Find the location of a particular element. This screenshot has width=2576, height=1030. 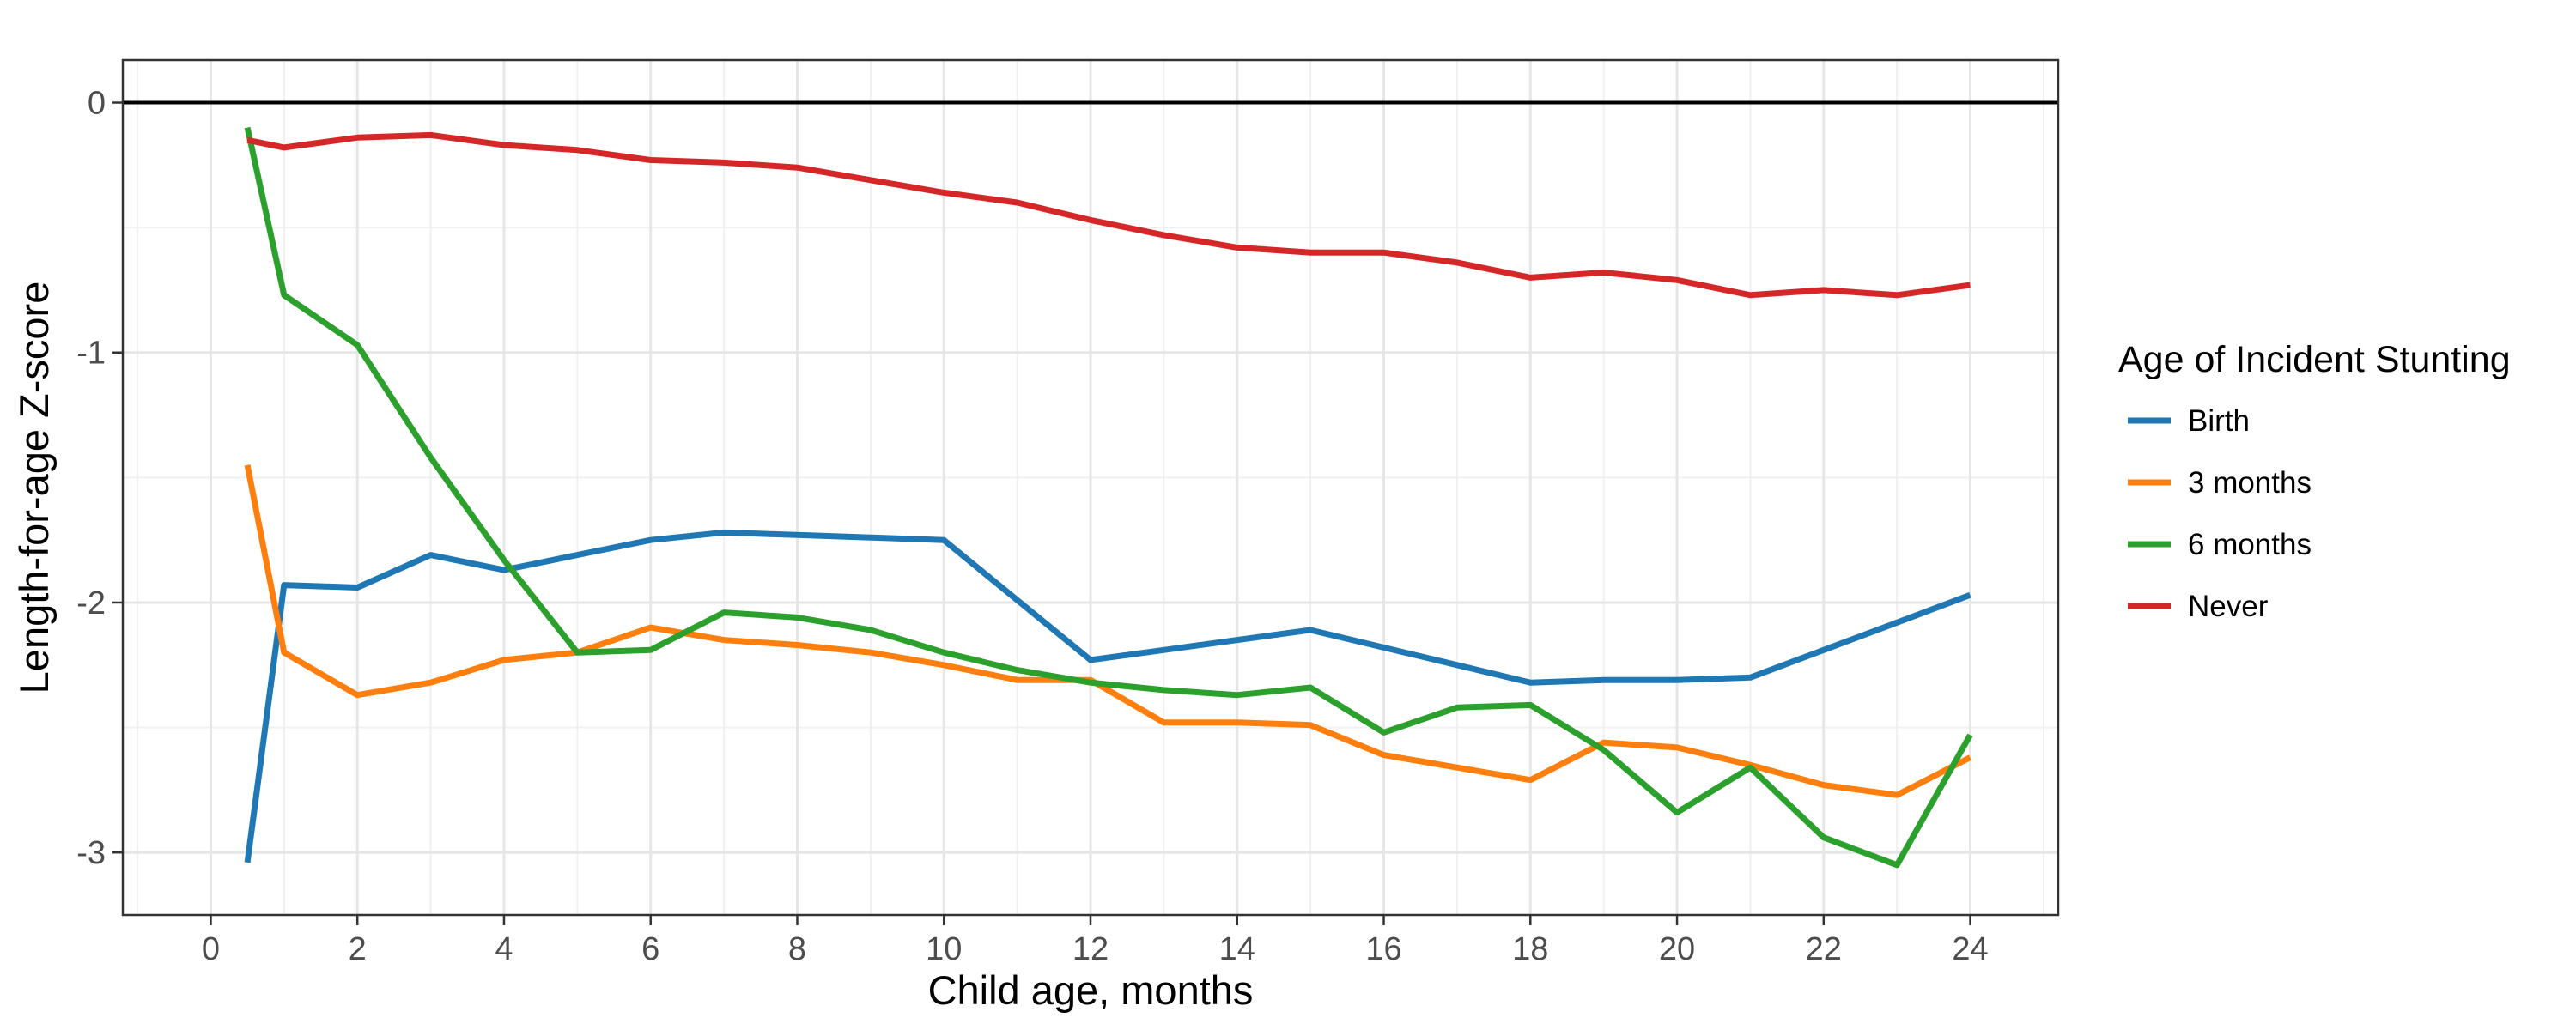

legend-title: Age of Incident Stunting is located at coordinates (2314, 359).